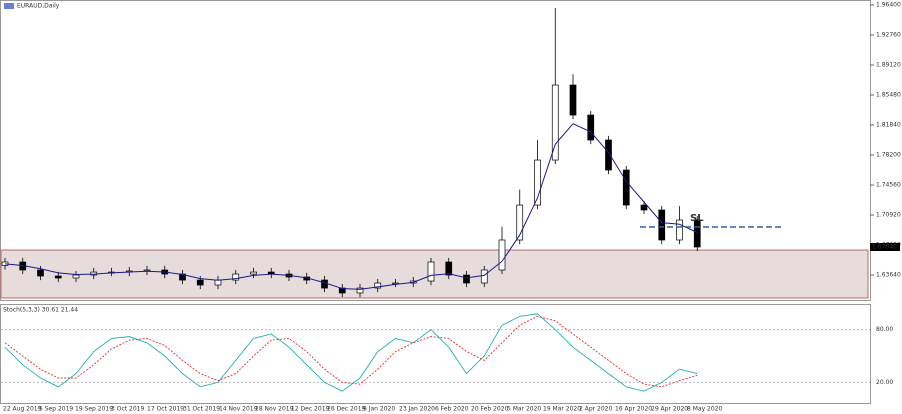 Image resolution: width=902 pixels, height=414 pixels. What do you see at coordinates (524, 409) in the screenshot?
I see `x-tick-label: 5 Mar 2020` at bounding box center [524, 409].